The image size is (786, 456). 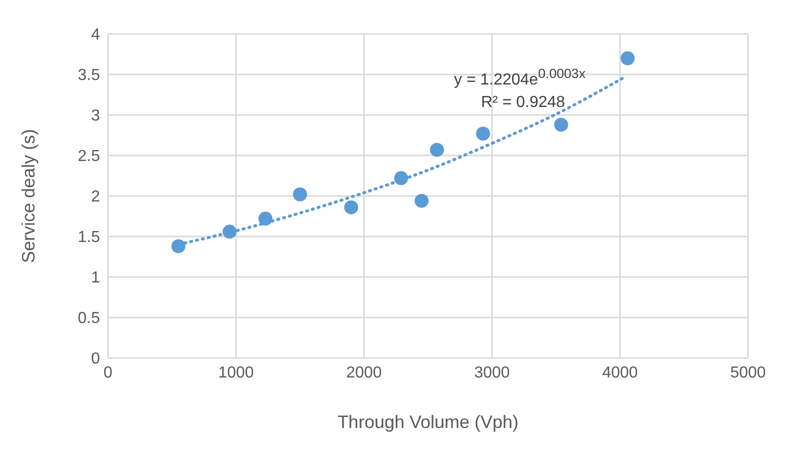 I want to click on y-tick-label: 1.5, so click(x=89, y=237).